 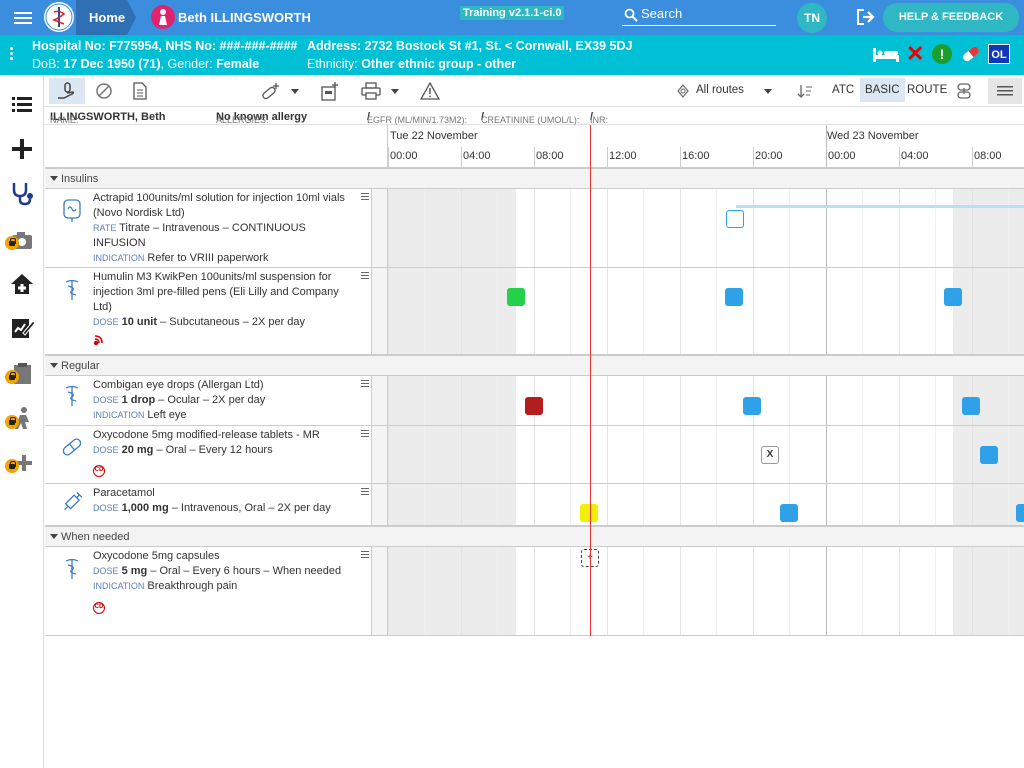 I want to click on chart-plus-icon, so click(x=329, y=91).